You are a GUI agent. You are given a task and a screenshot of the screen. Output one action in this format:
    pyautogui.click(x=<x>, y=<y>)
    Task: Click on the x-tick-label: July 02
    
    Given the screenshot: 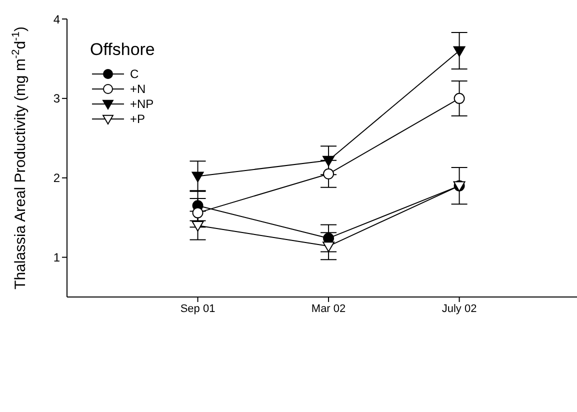 What is the action you would take?
    pyautogui.click(x=459, y=308)
    